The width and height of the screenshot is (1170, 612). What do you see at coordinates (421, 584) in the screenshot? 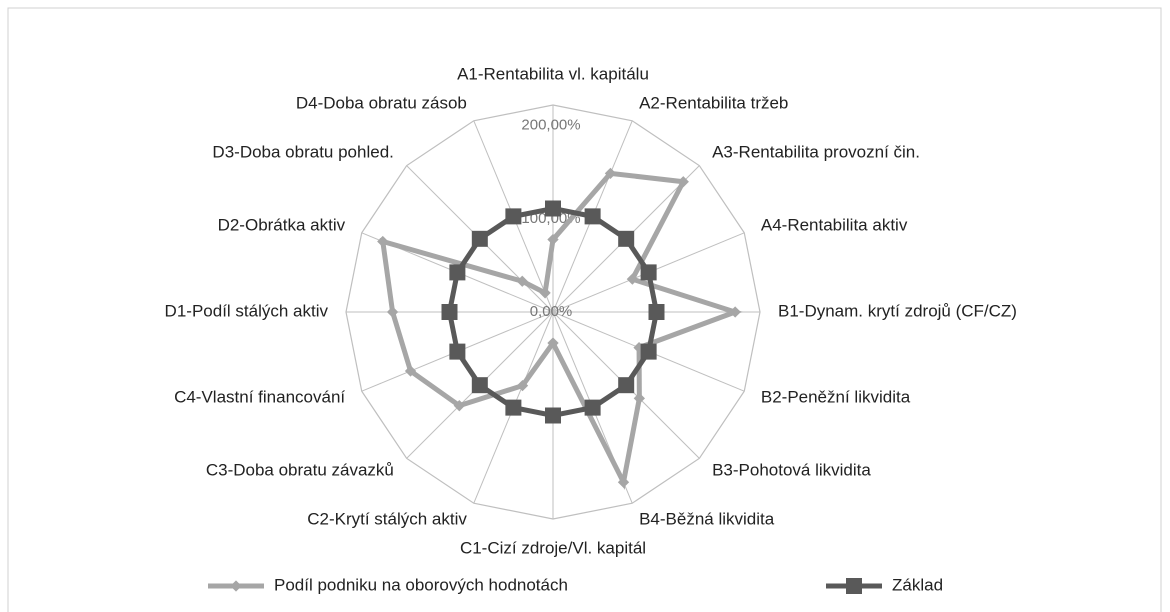
I see `legend-label: Podíl podniku na oborových hodnotách` at bounding box center [421, 584].